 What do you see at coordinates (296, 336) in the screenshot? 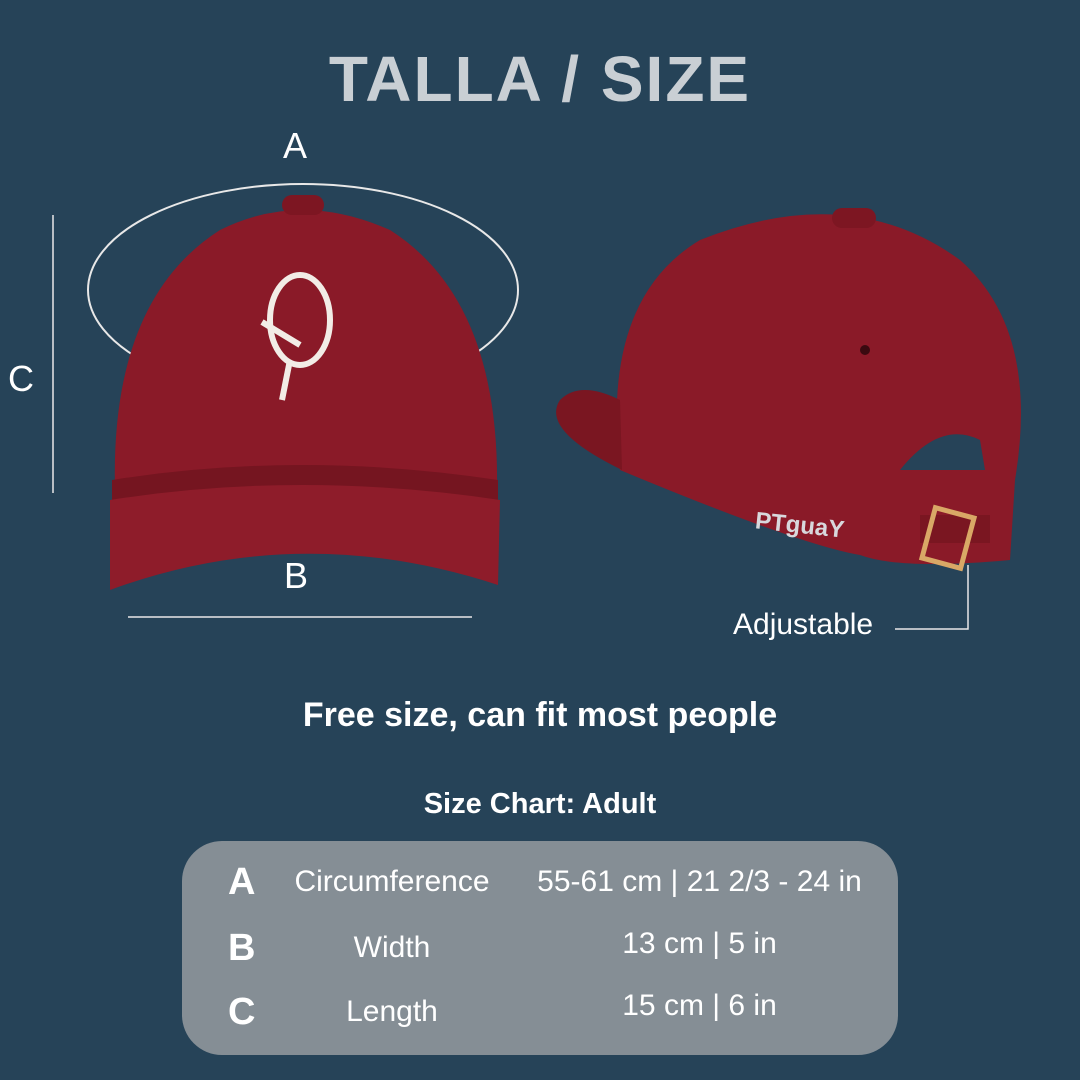
I see `logo-icon` at bounding box center [296, 336].